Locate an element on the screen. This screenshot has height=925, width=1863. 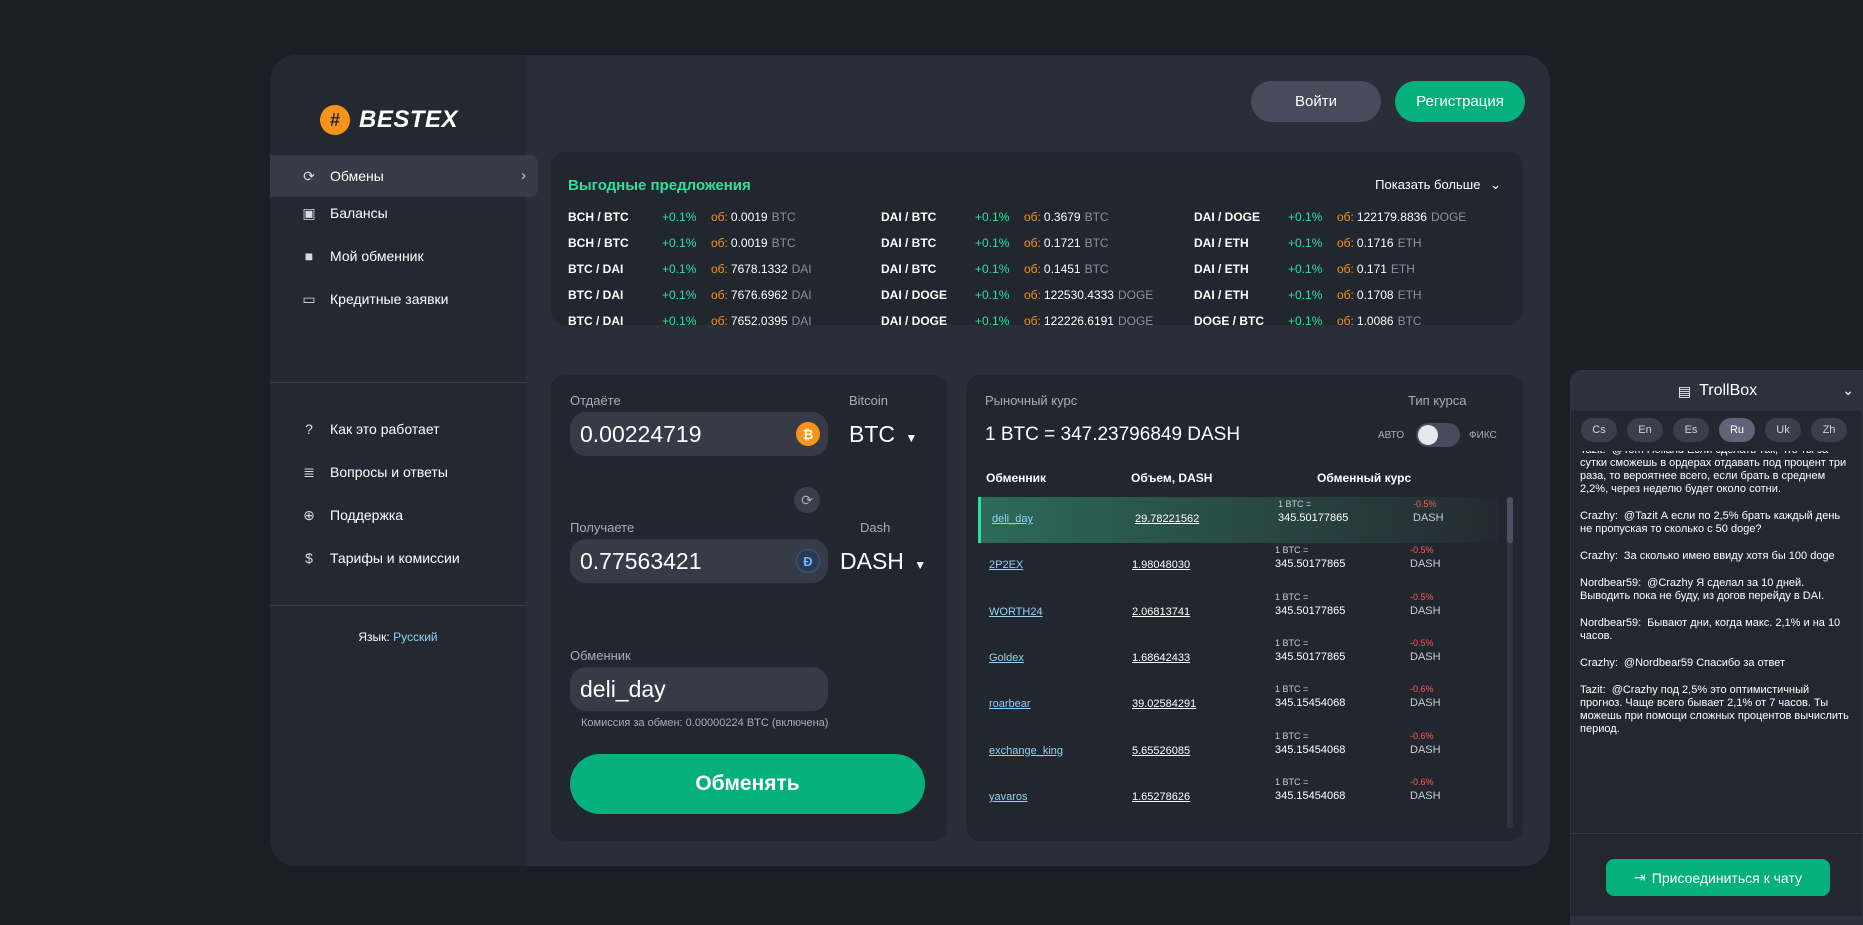
offer-row: DAI / DOGE +0.1% об: 122179.8836 DOGE is located at coordinates (1330, 217).